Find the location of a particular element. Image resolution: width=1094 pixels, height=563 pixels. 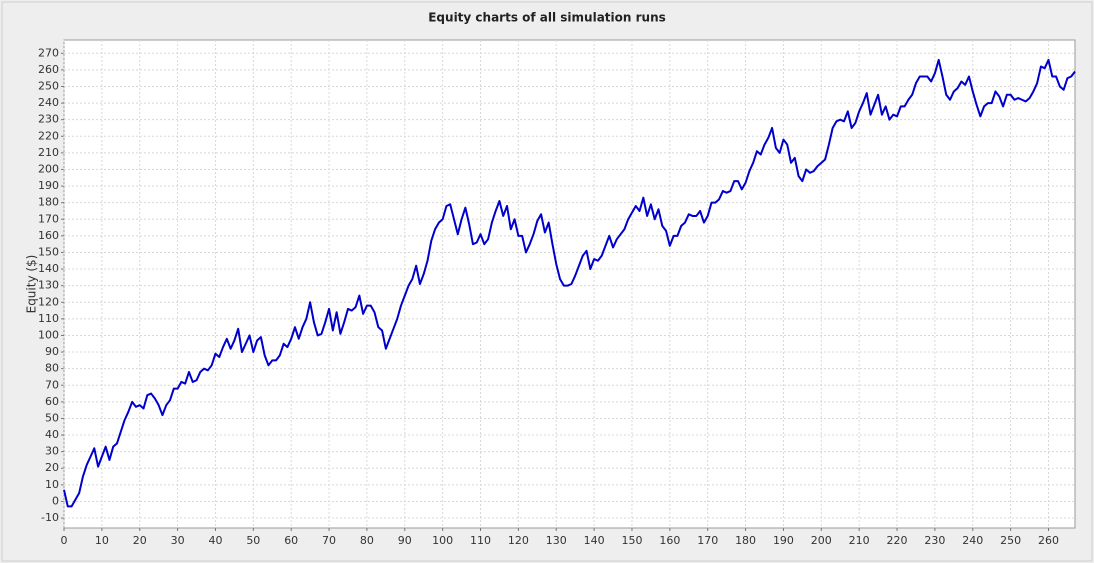

y-tick-label: 220 is located at coordinates (48, 135).